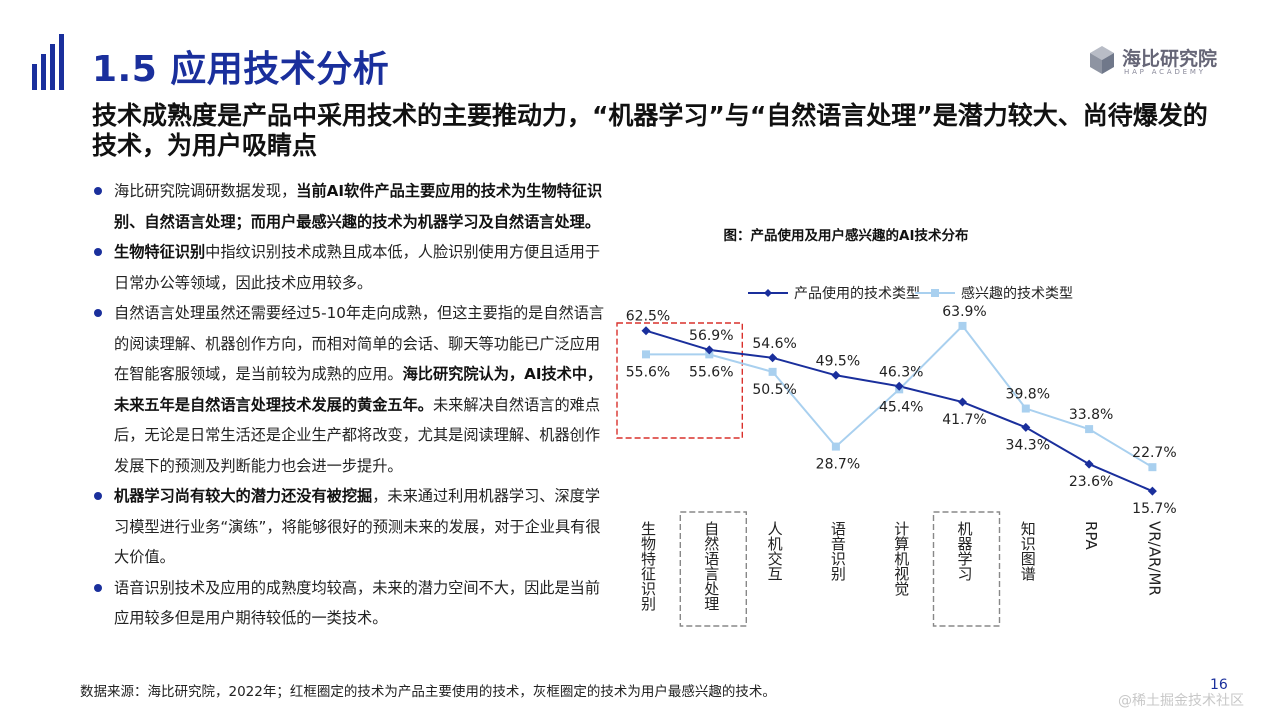  Describe the element at coordinates (648, 566) in the screenshot. I see `category-label: 生物特征识别` at that location.